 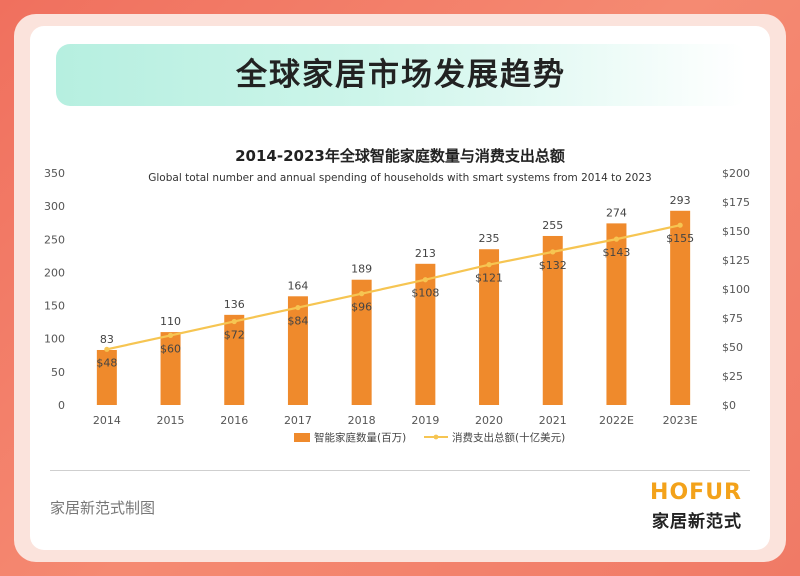 What do you see at coordinates (361, 307) in the screenshot?
I see `line-value-label: $96` at bounding box center [361, 307].